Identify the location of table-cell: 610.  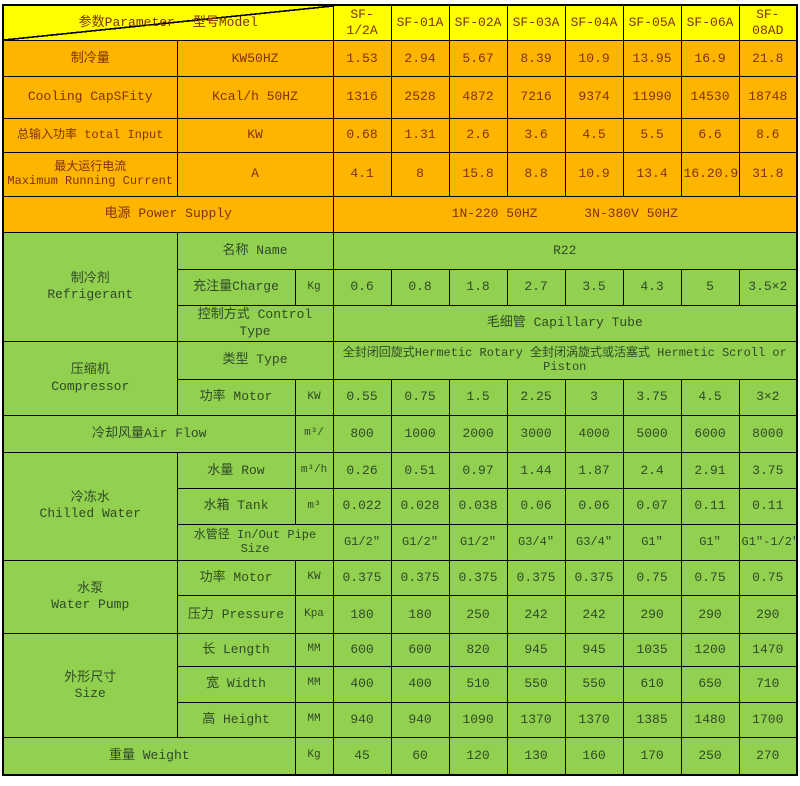
(652, 684).